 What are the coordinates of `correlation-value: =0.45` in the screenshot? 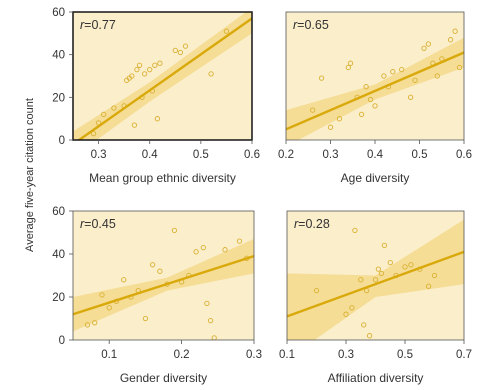 It's located at (100, 224).